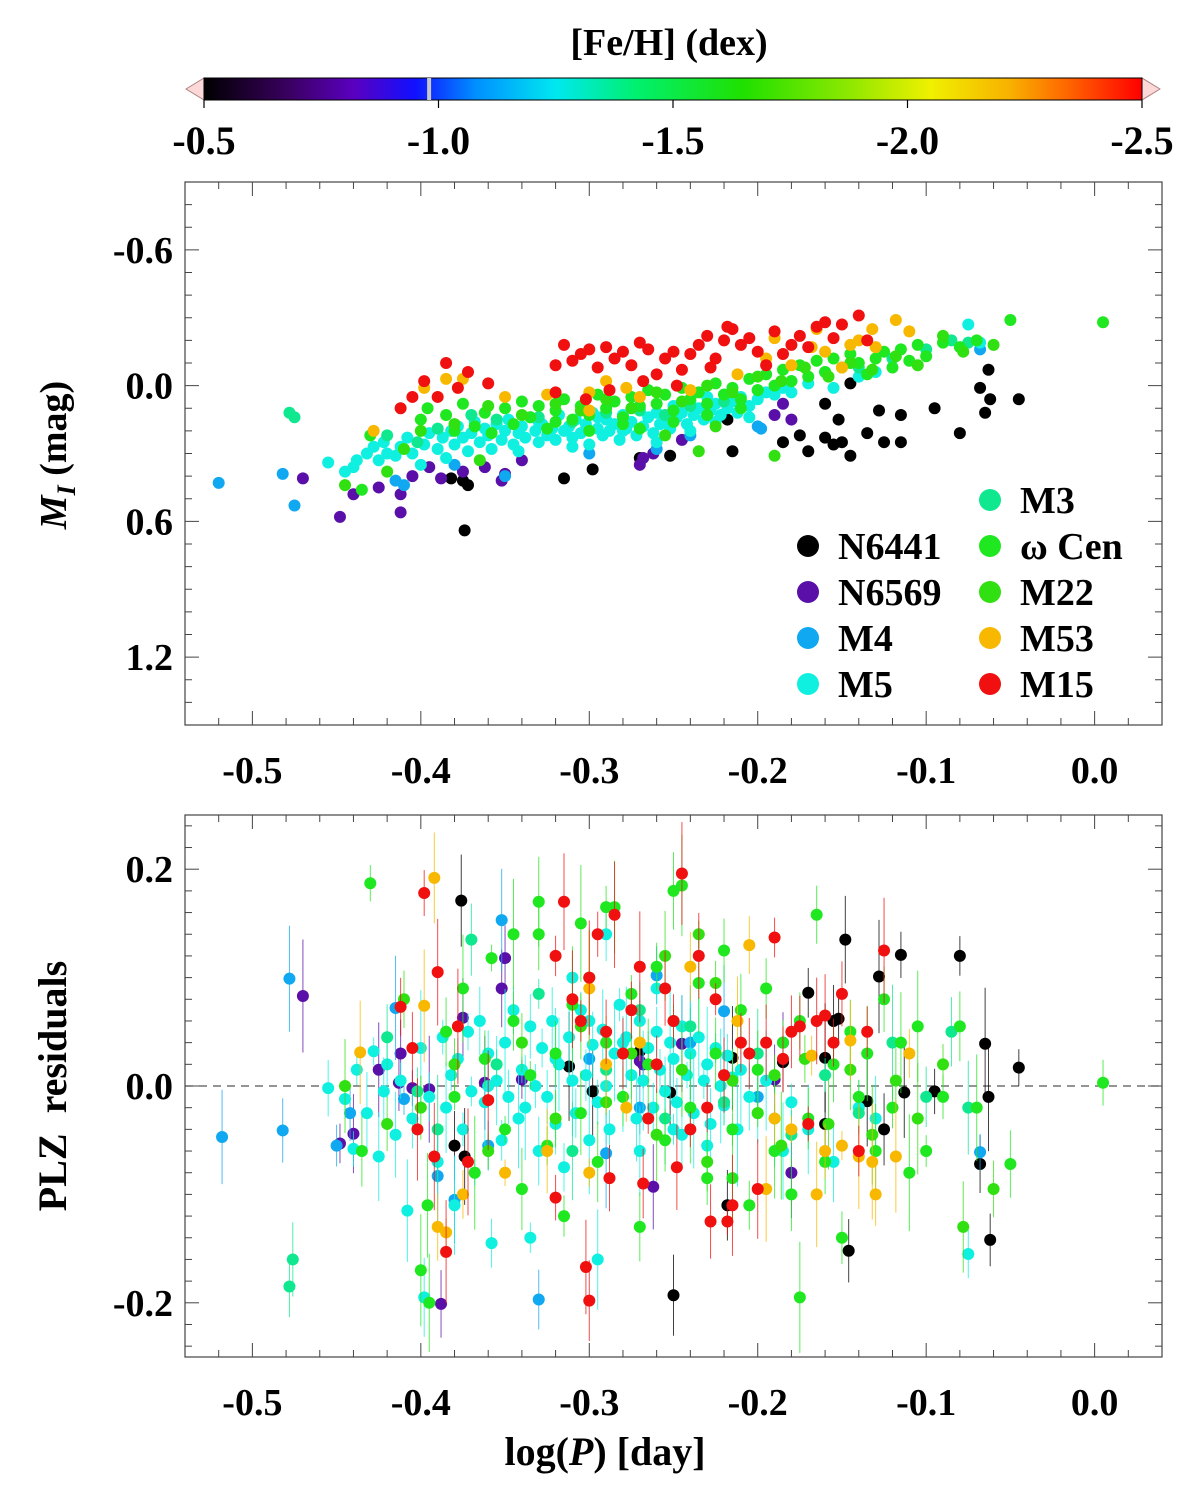  What do you see at coordinates (907, 140) in the screenshot?
I see `colorbar-tick-label: -2.0` at bounding box center [907, 140].